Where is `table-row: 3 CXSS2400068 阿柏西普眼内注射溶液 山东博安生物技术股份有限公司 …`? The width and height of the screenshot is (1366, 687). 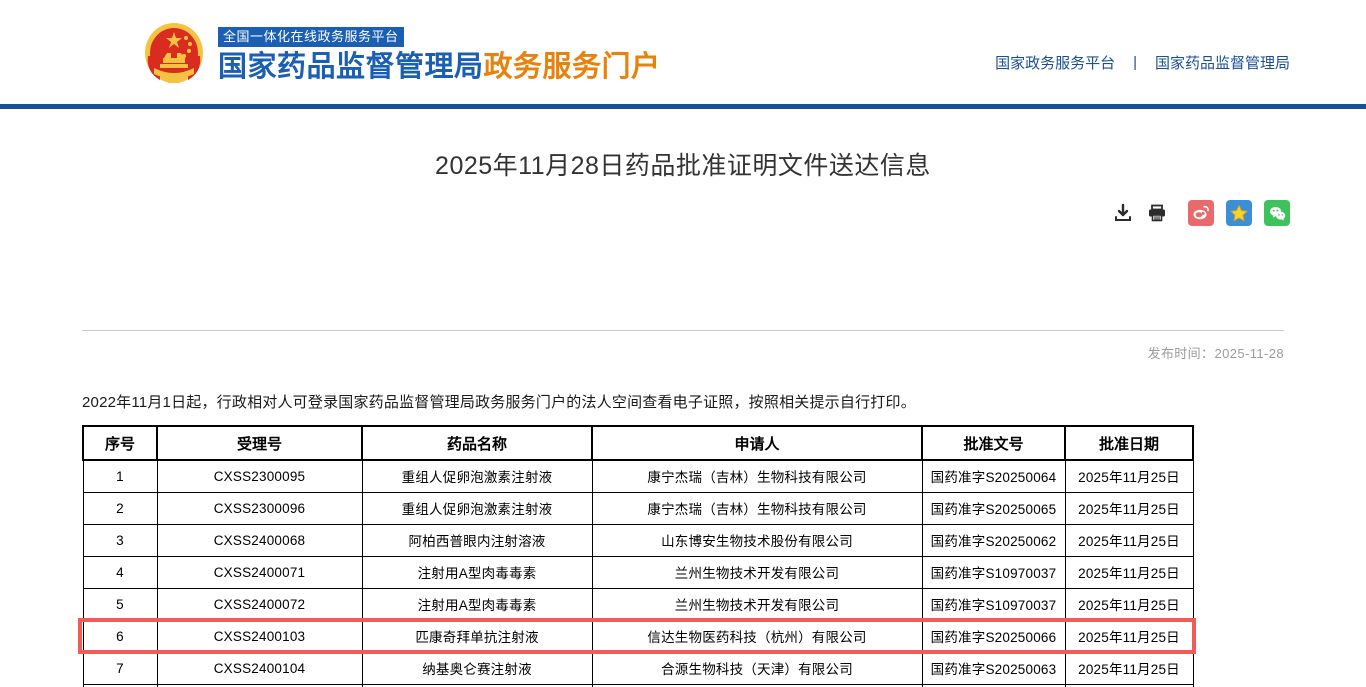 table-row: 3 CXSS2400068 阿柏西普眼内注射溶液 山东博安生物技术股份有限公司 … is located at coordinates (638, 540).